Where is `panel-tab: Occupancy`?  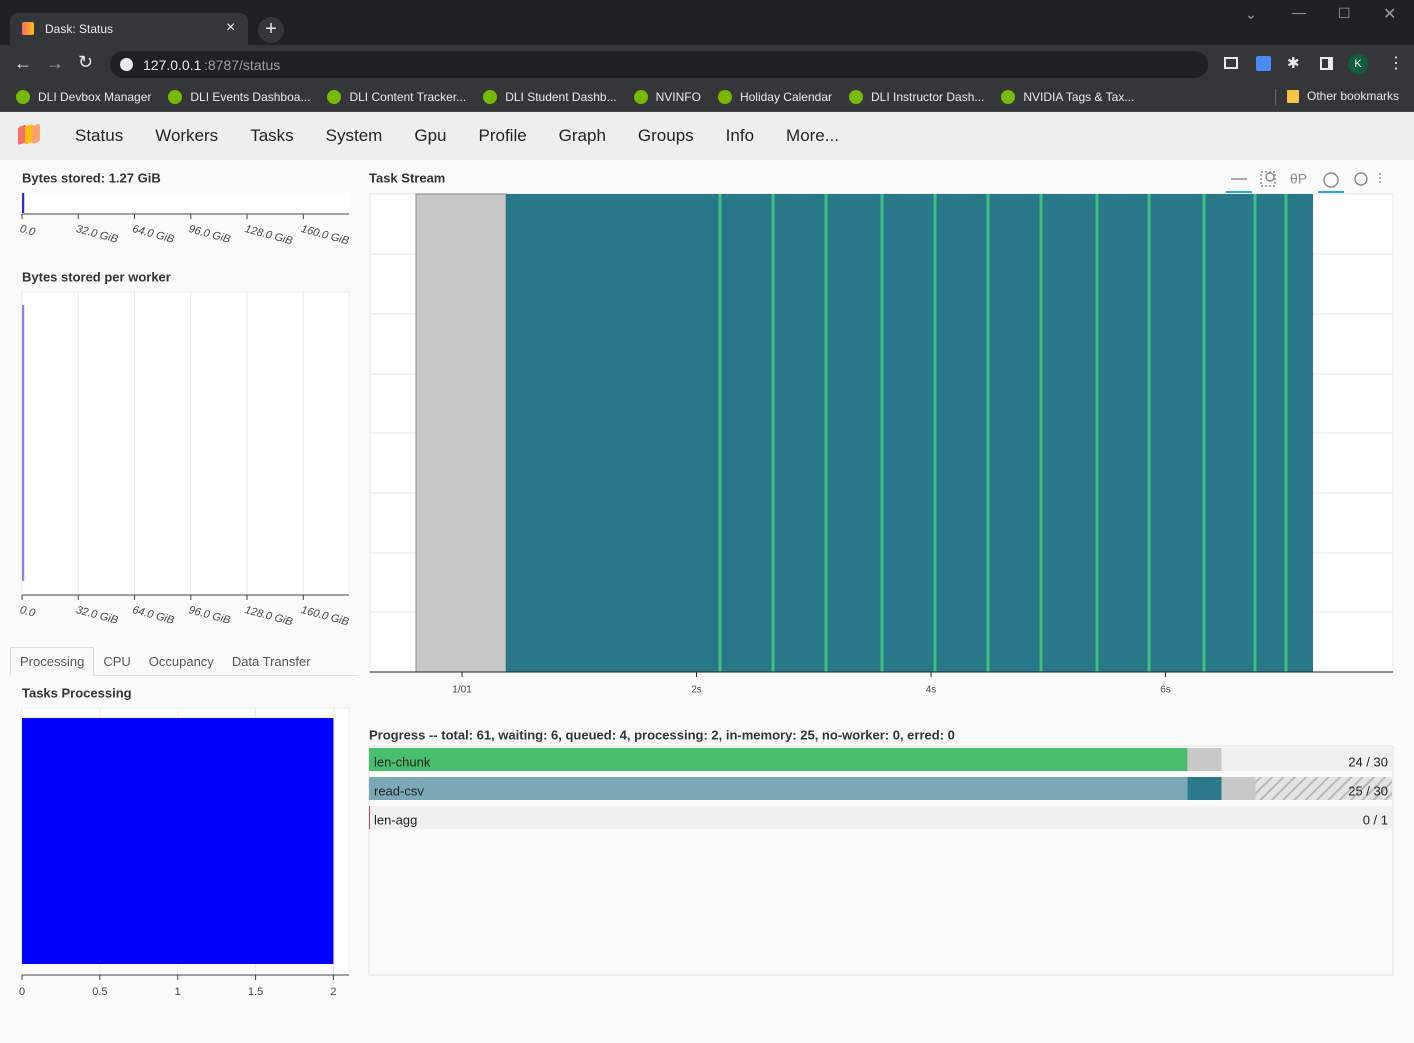
panel-tab: Occupancy is located at coordinates (181, 661).